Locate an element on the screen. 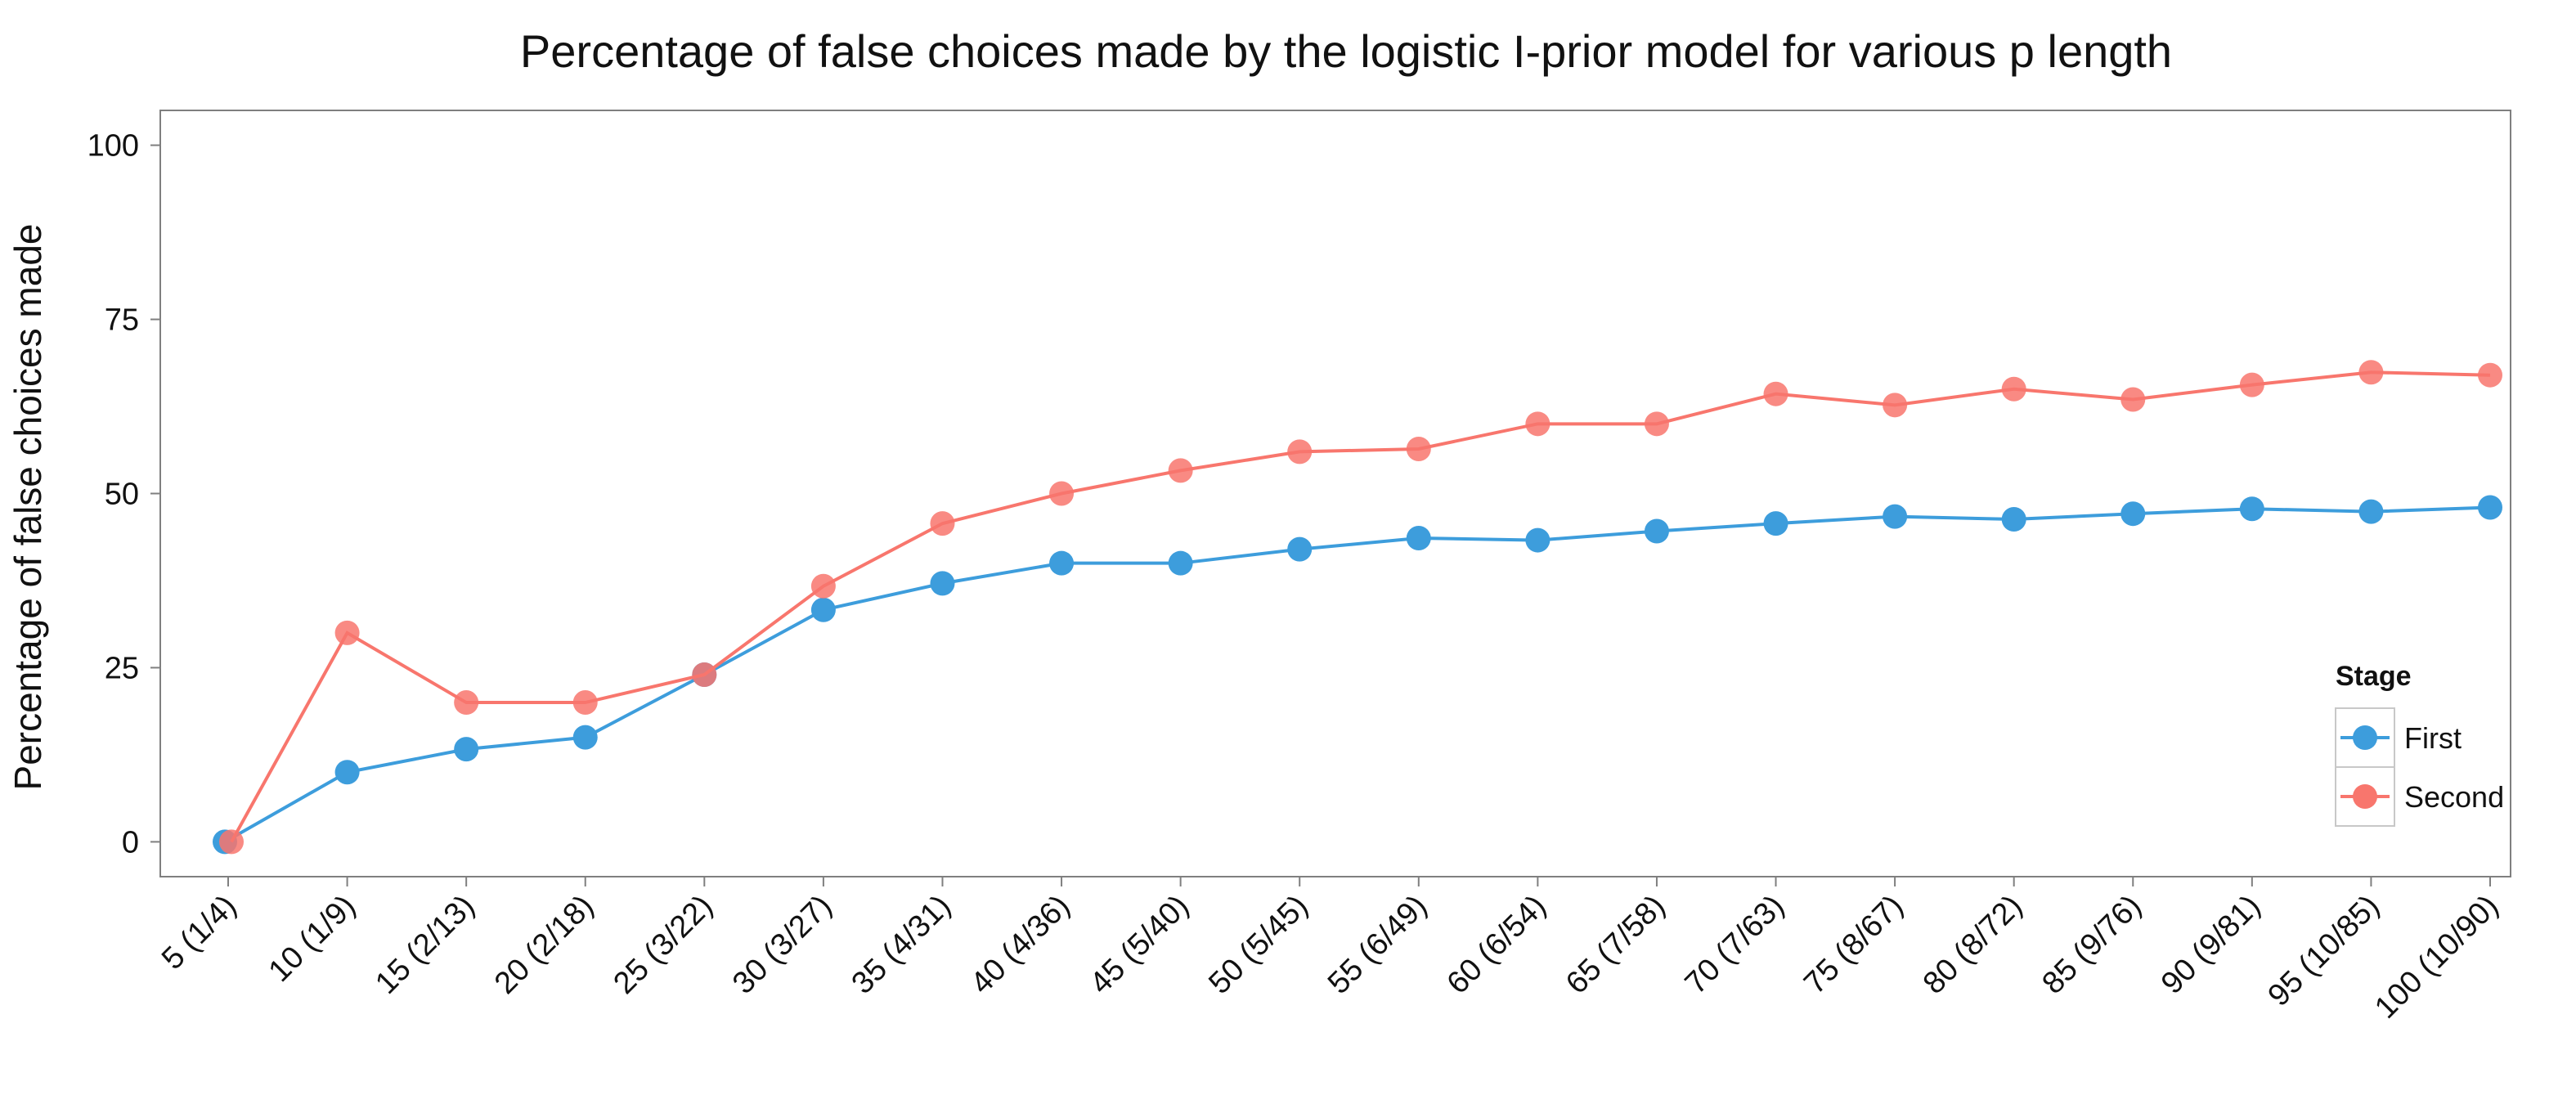 This screenshot has width=2576, height=1104. y-tick-label: 50 is located at coordinates (122, 495).